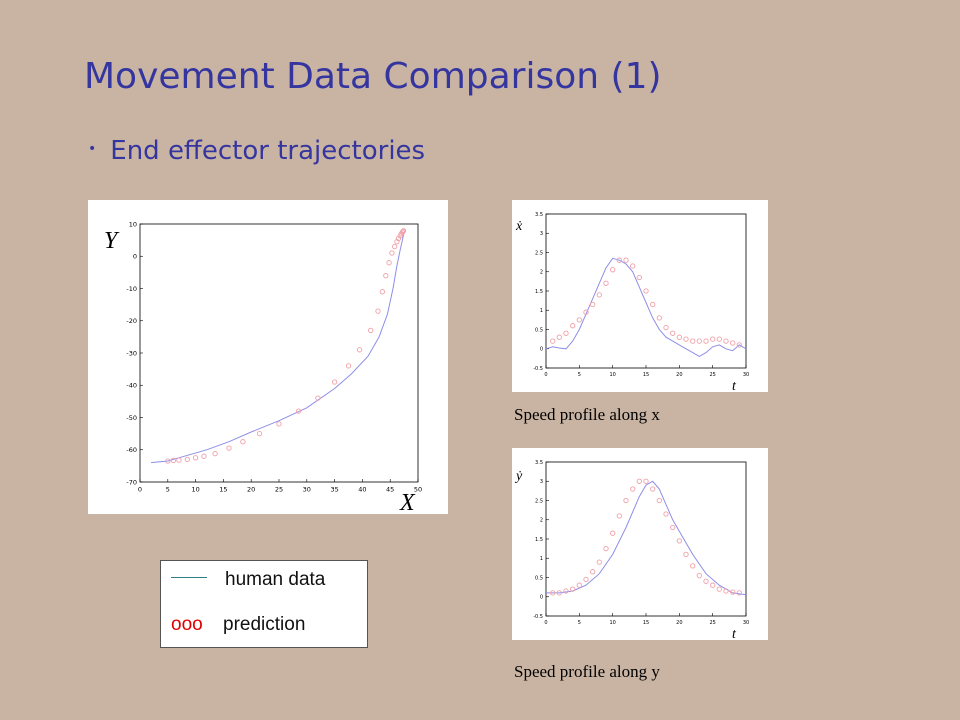 This screenshot has height=720, width=960. What do you see at coordinates (538, 617) in the screenshot?
I see `y-tick-label: -0.5` at bounding box center [538, 617].